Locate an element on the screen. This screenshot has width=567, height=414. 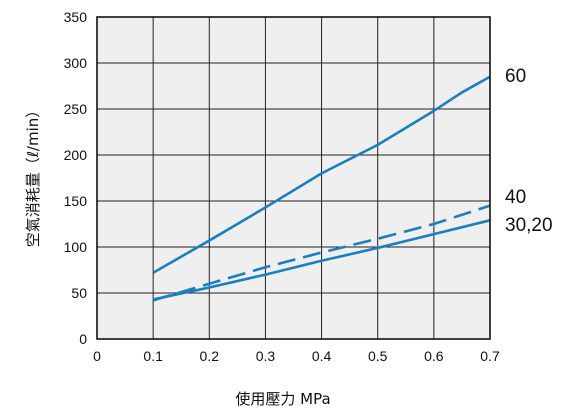
x-tick-label: 0 is located at coordinates (97, 356).